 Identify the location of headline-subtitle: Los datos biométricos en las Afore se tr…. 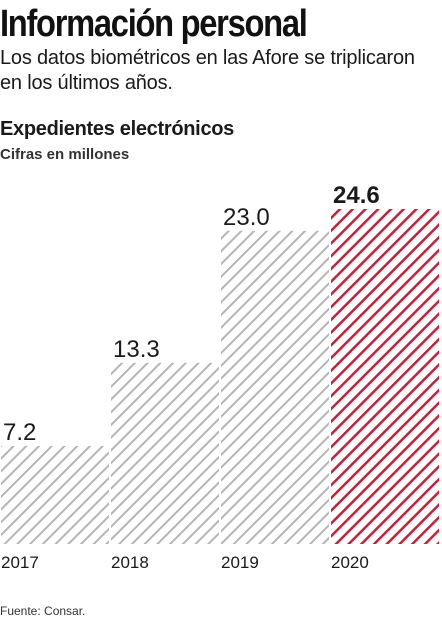
(207, 70).